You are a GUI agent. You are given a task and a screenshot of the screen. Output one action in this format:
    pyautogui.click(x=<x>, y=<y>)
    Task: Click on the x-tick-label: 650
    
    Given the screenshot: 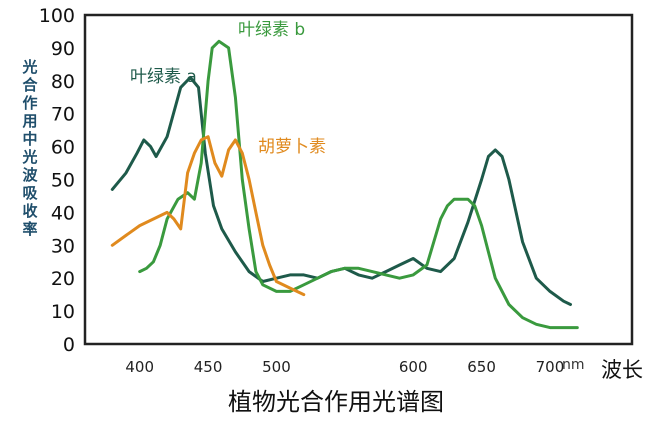 What is the action you would take?
    pyautogui.click(x=481, y=367)
    